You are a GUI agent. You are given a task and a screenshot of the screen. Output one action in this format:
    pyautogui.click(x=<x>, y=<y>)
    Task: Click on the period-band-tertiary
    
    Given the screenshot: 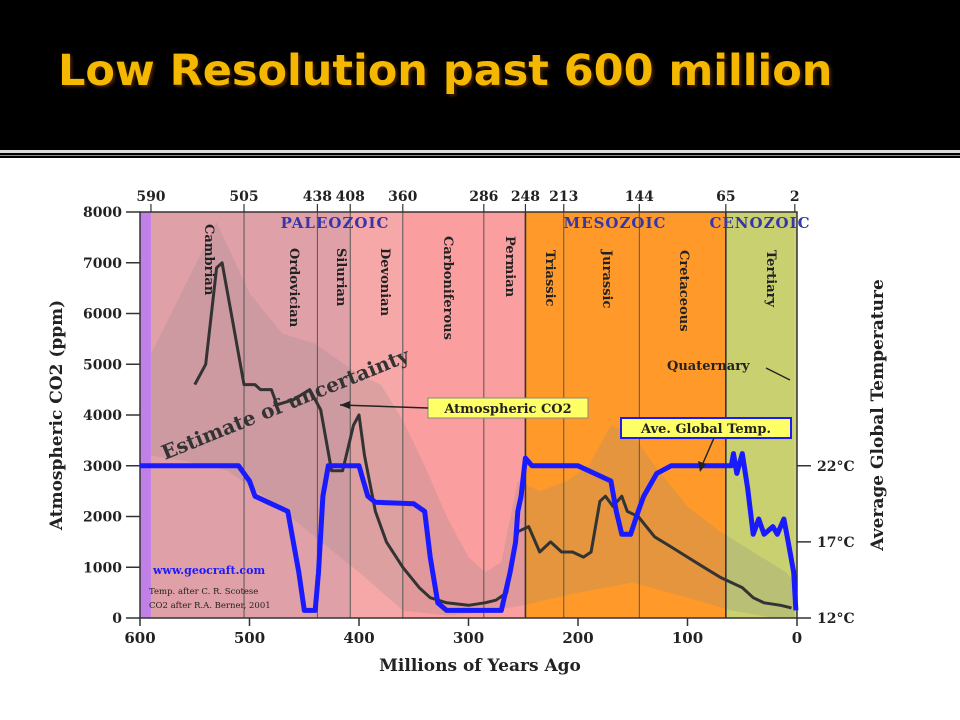 What is the action you would take?
    pyautogui.click(x=760, y=415)
    